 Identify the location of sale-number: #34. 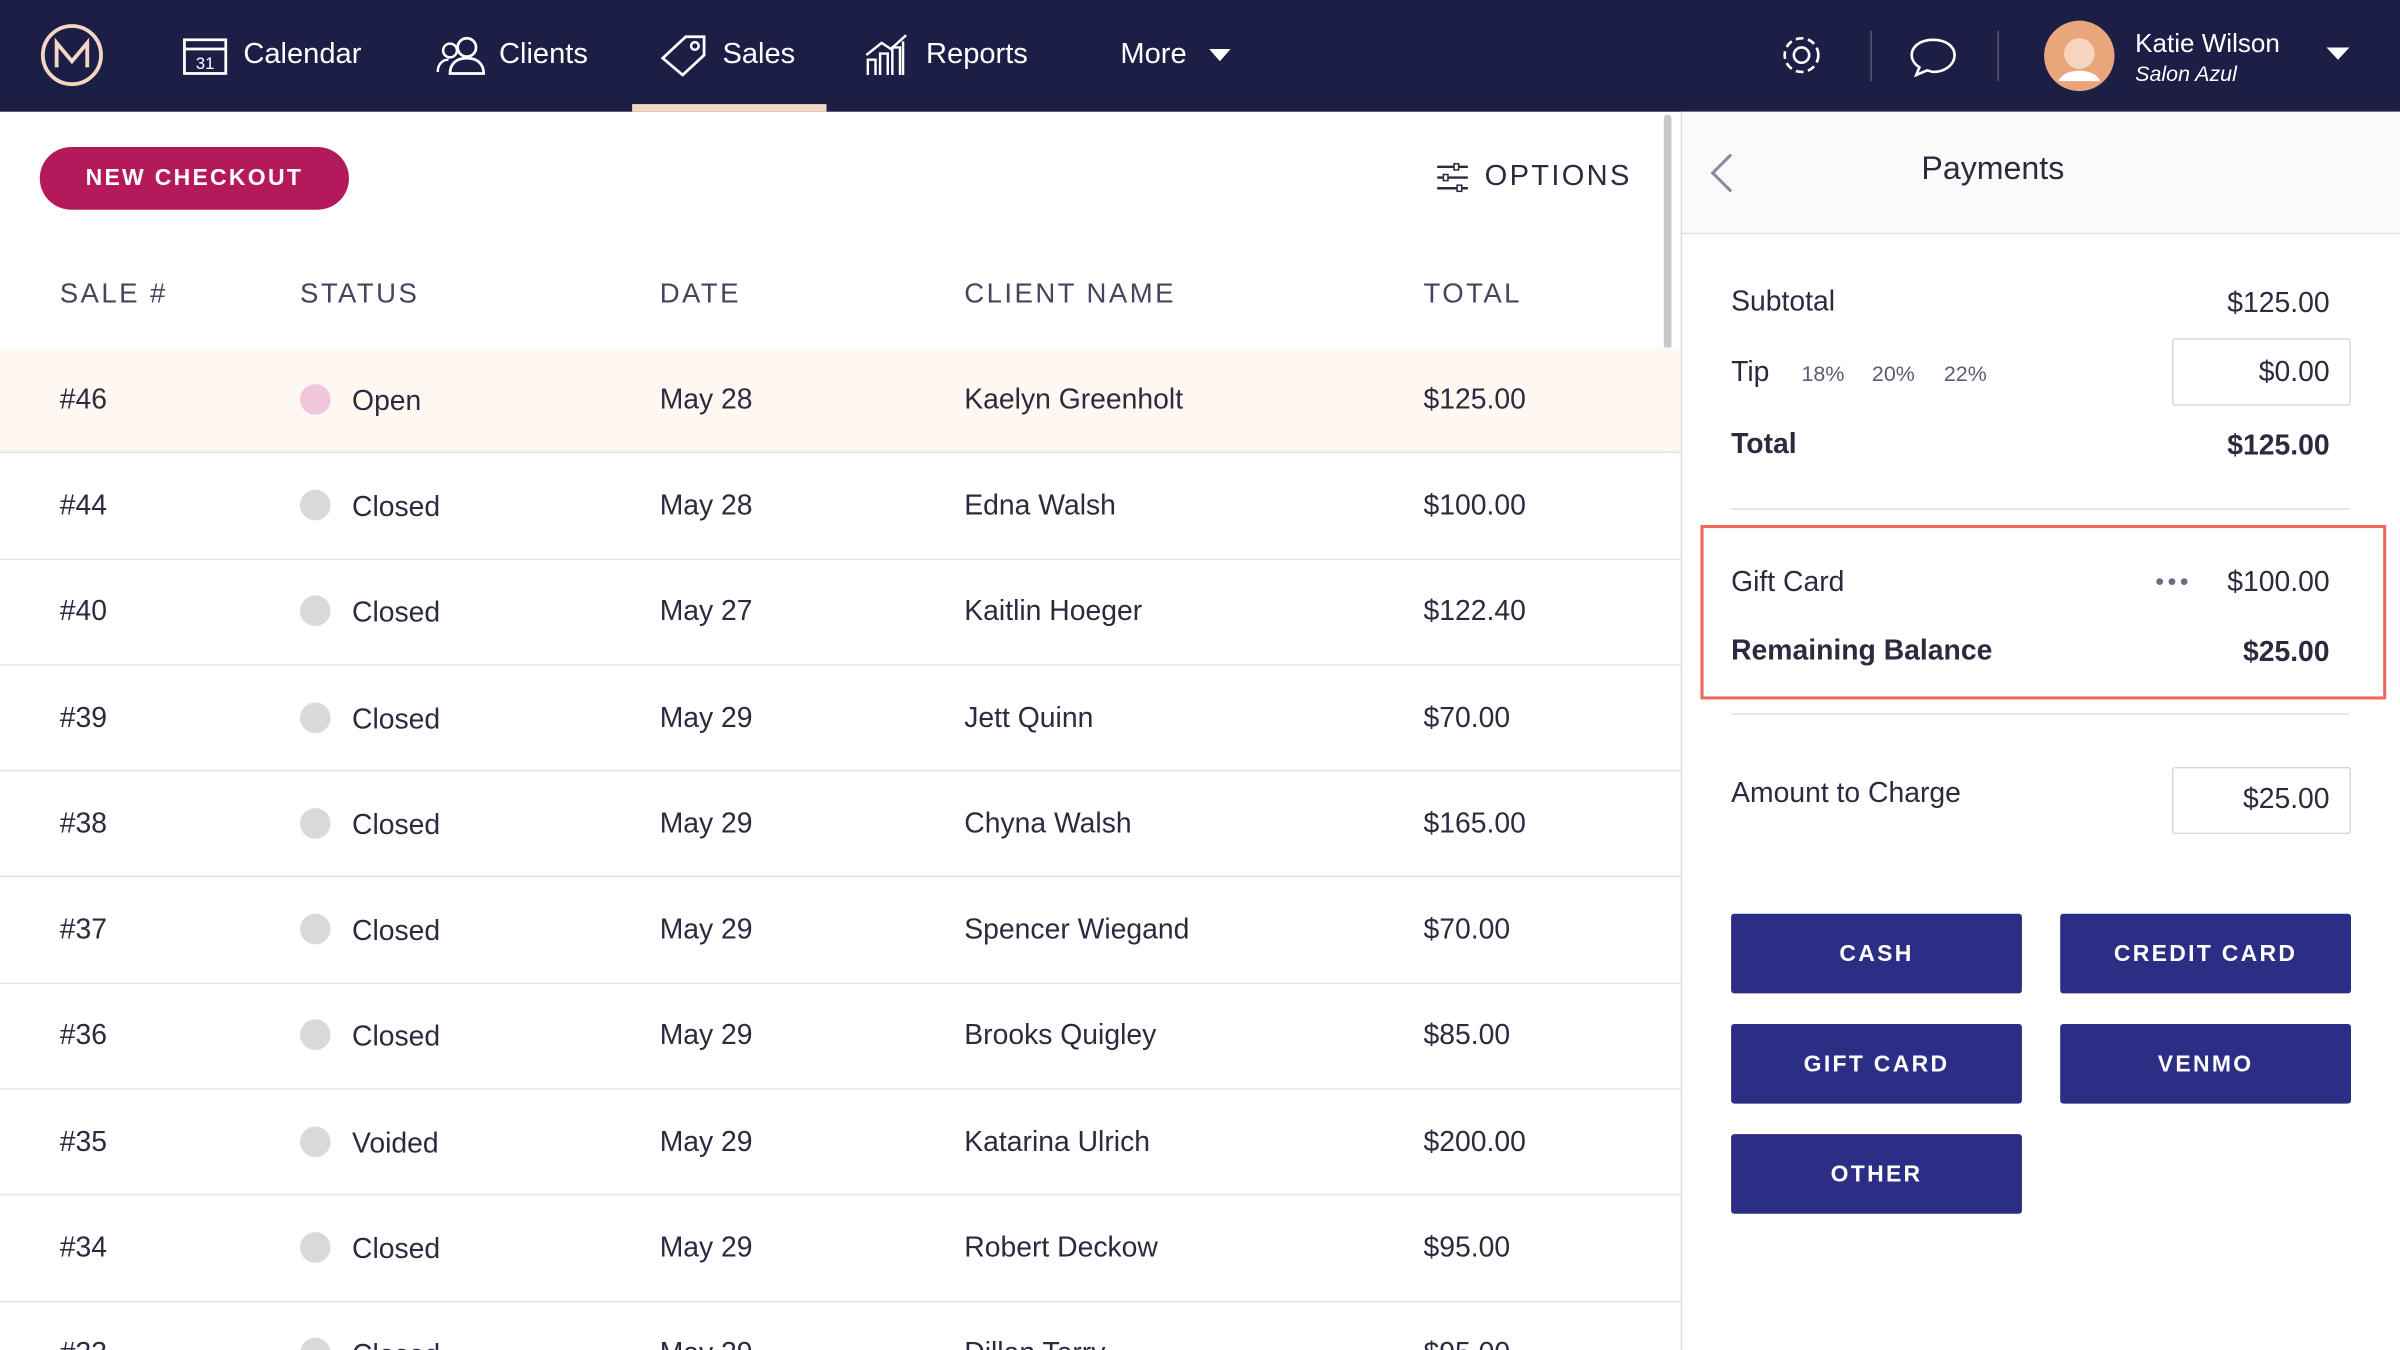
(83, 1246).